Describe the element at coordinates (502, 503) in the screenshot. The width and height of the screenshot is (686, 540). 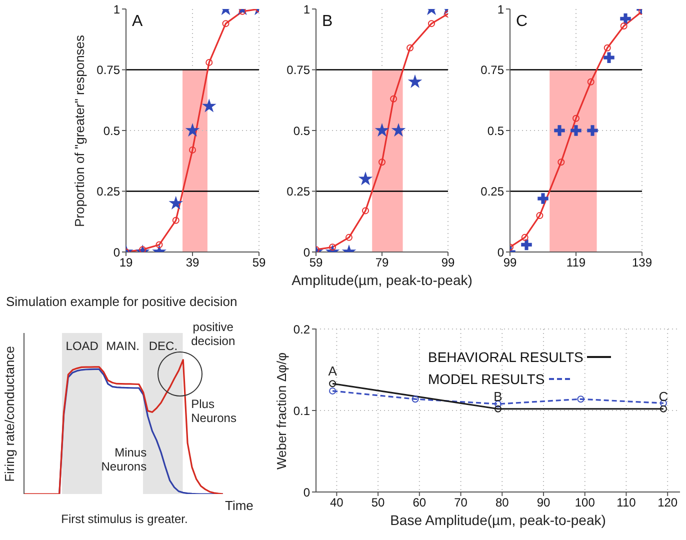
I see `x-tick-label: 80` at that location.